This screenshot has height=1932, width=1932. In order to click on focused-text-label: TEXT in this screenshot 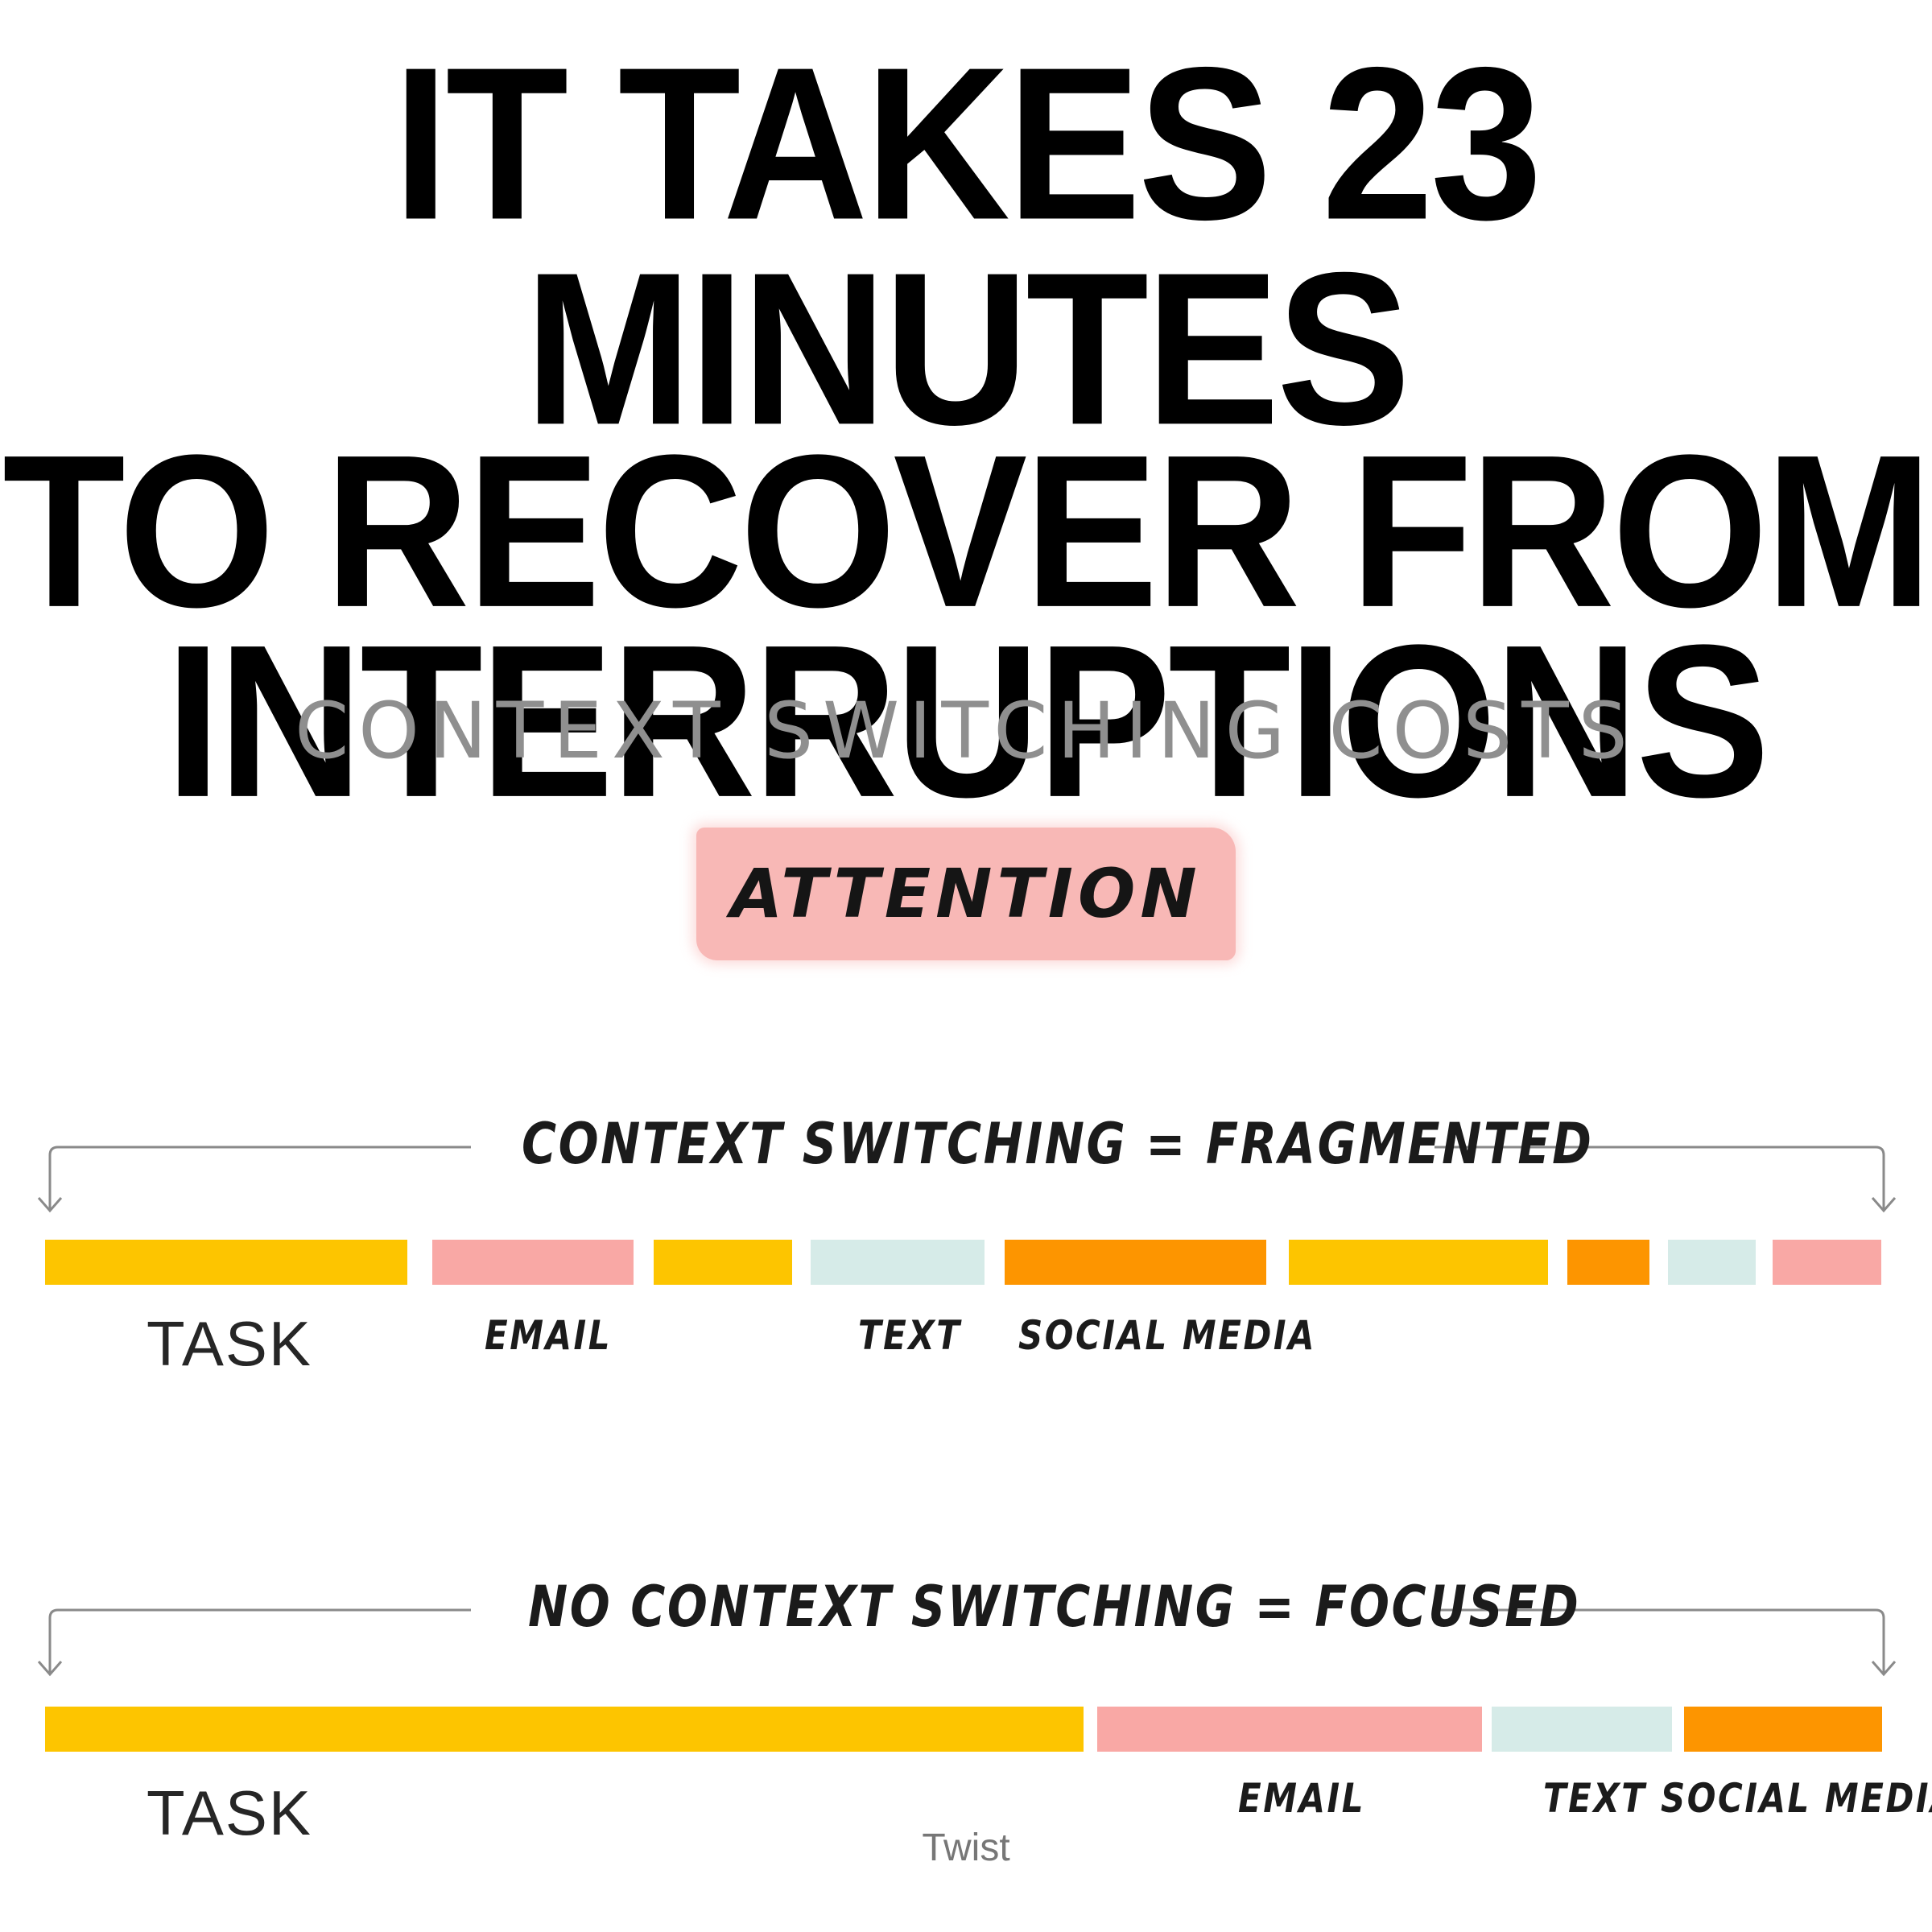, I will do `click(1595, 1798)`.